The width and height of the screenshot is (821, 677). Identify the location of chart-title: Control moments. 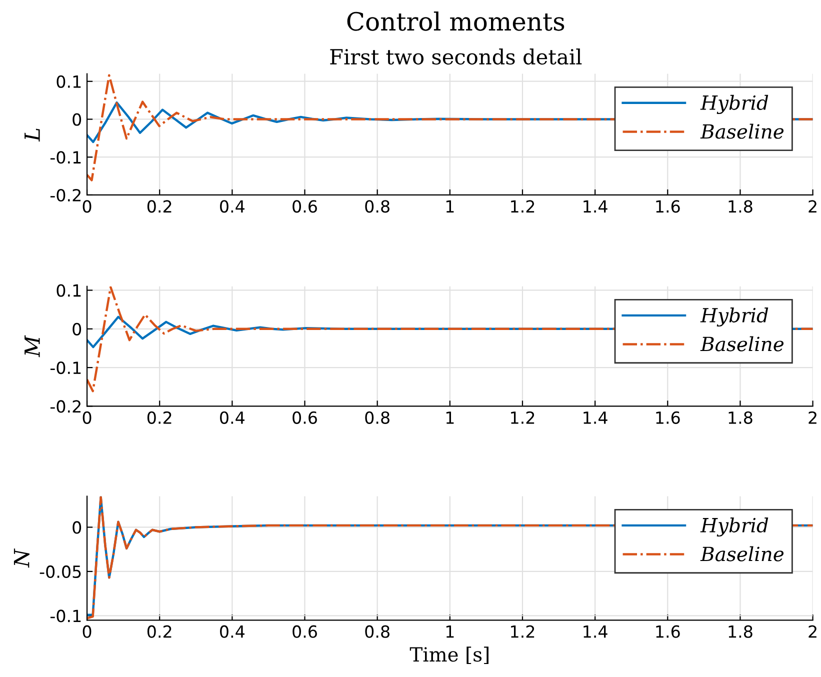
(455, 21).